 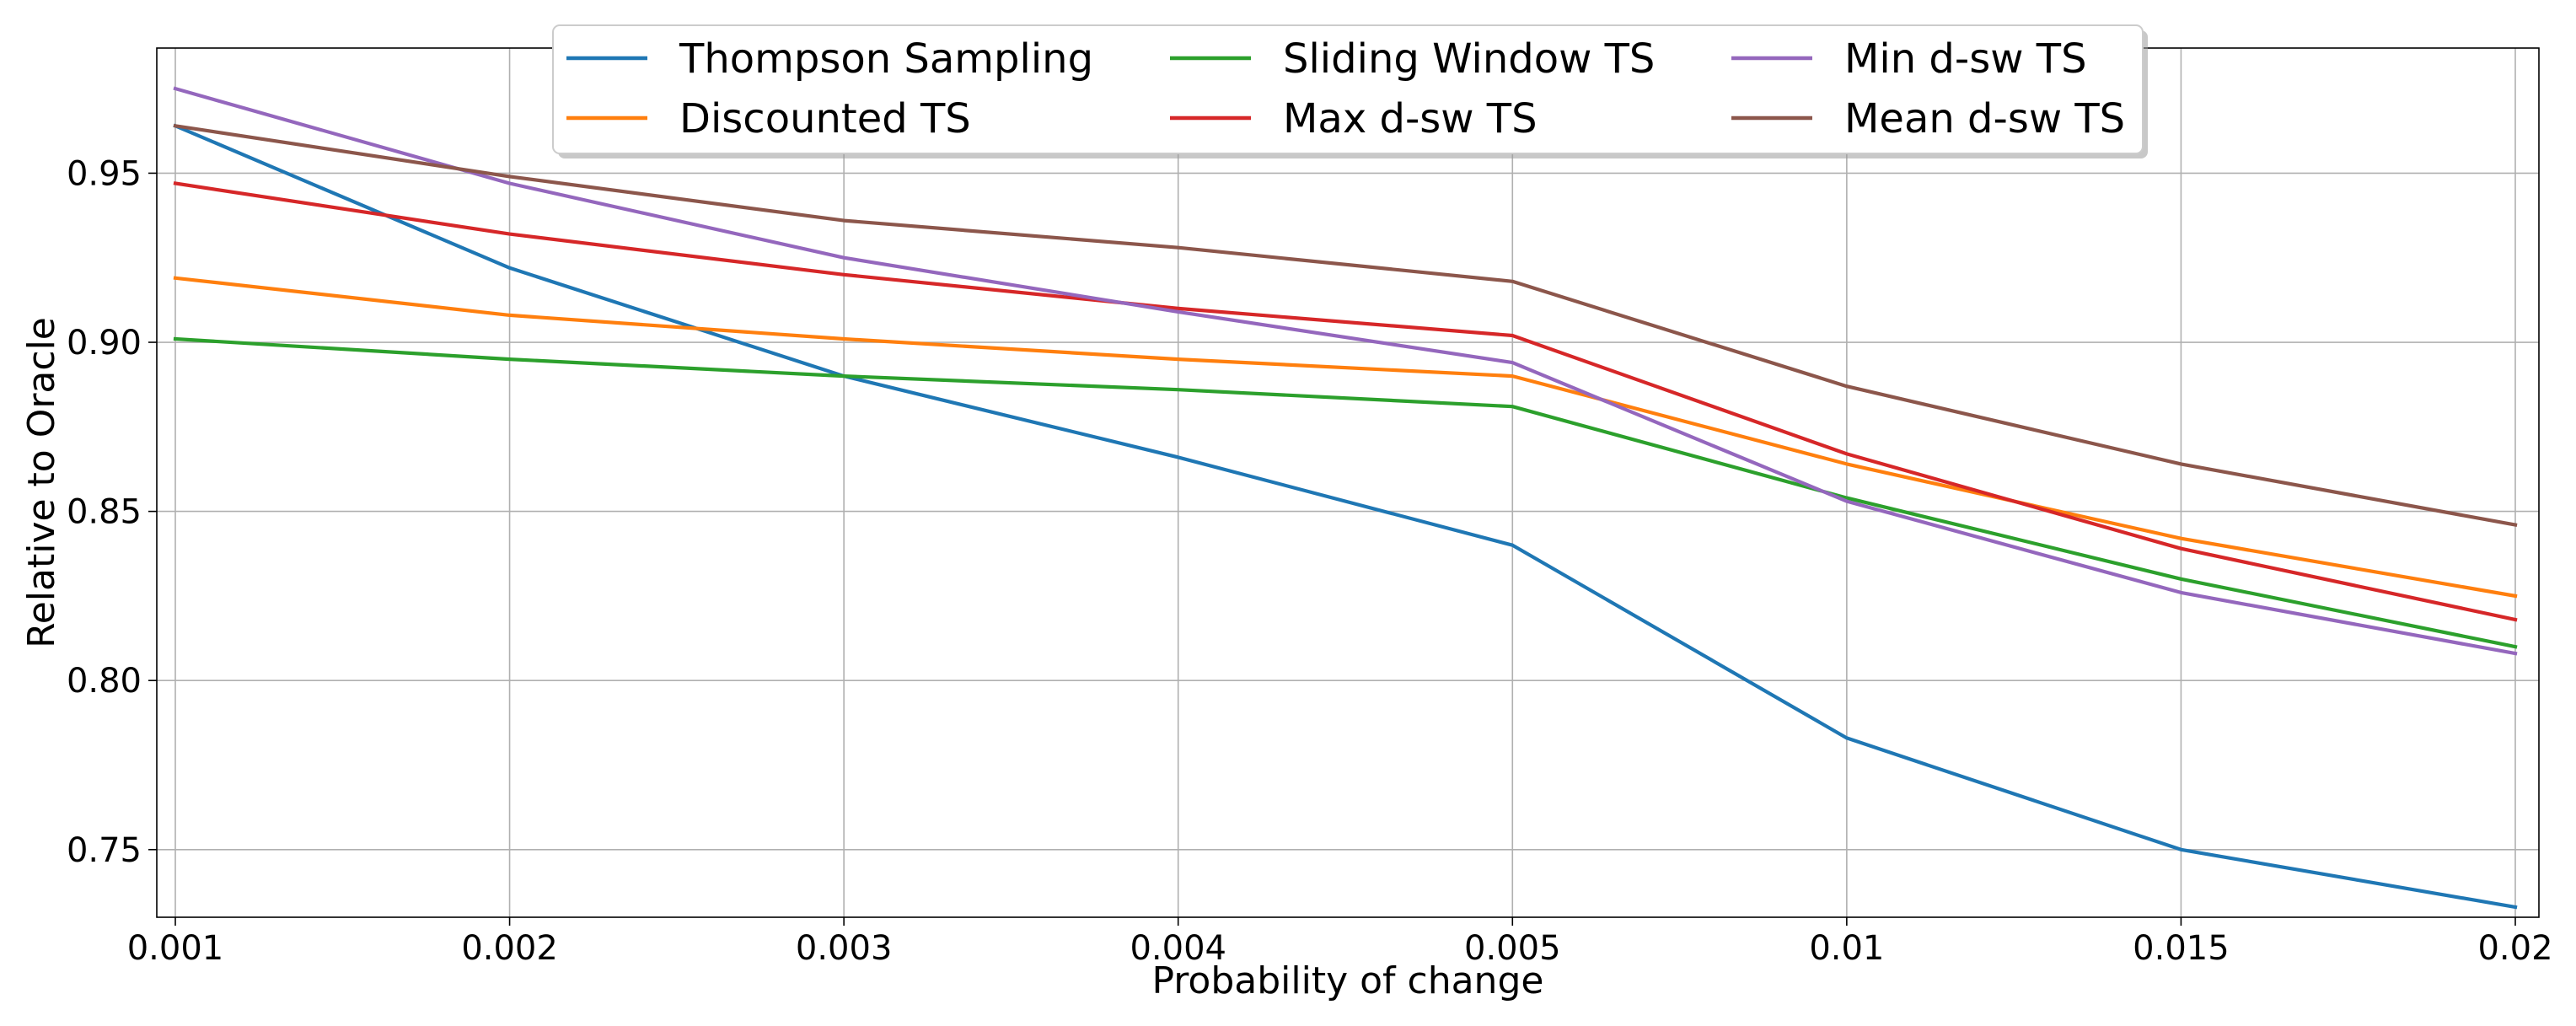 What do you see at coordinates (886, 59) in the screenshot?
I see `legend-label: Thompson Sampling` at bounding box center [886, 59].